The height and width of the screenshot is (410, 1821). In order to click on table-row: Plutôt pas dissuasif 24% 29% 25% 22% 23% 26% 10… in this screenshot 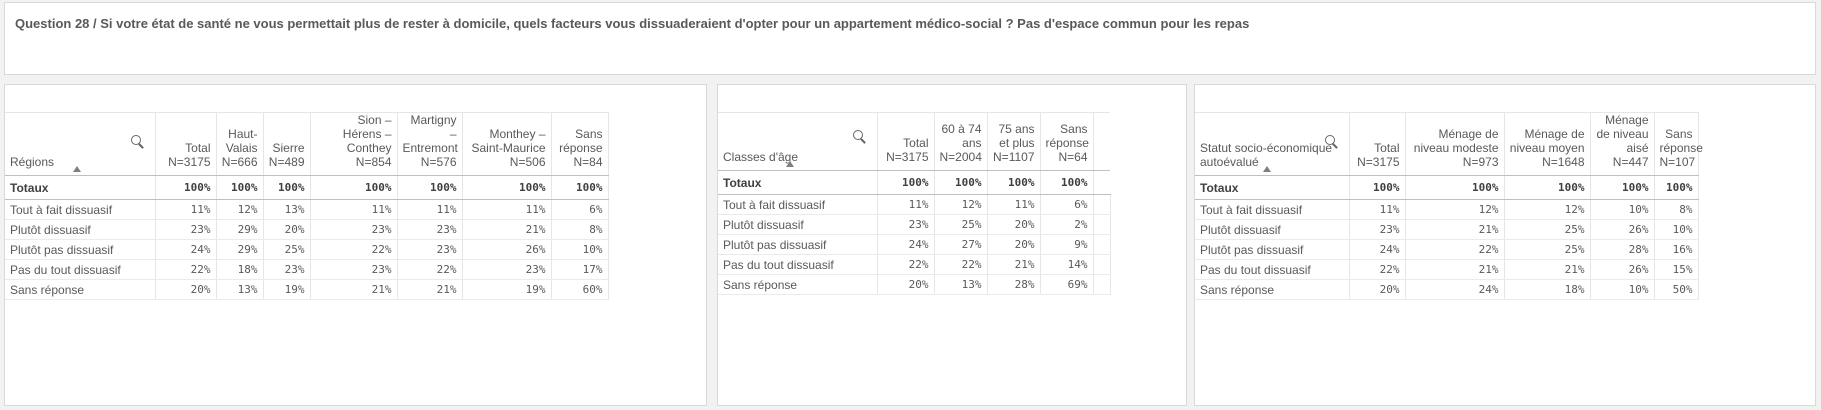, I will do `click(307, 249)`.